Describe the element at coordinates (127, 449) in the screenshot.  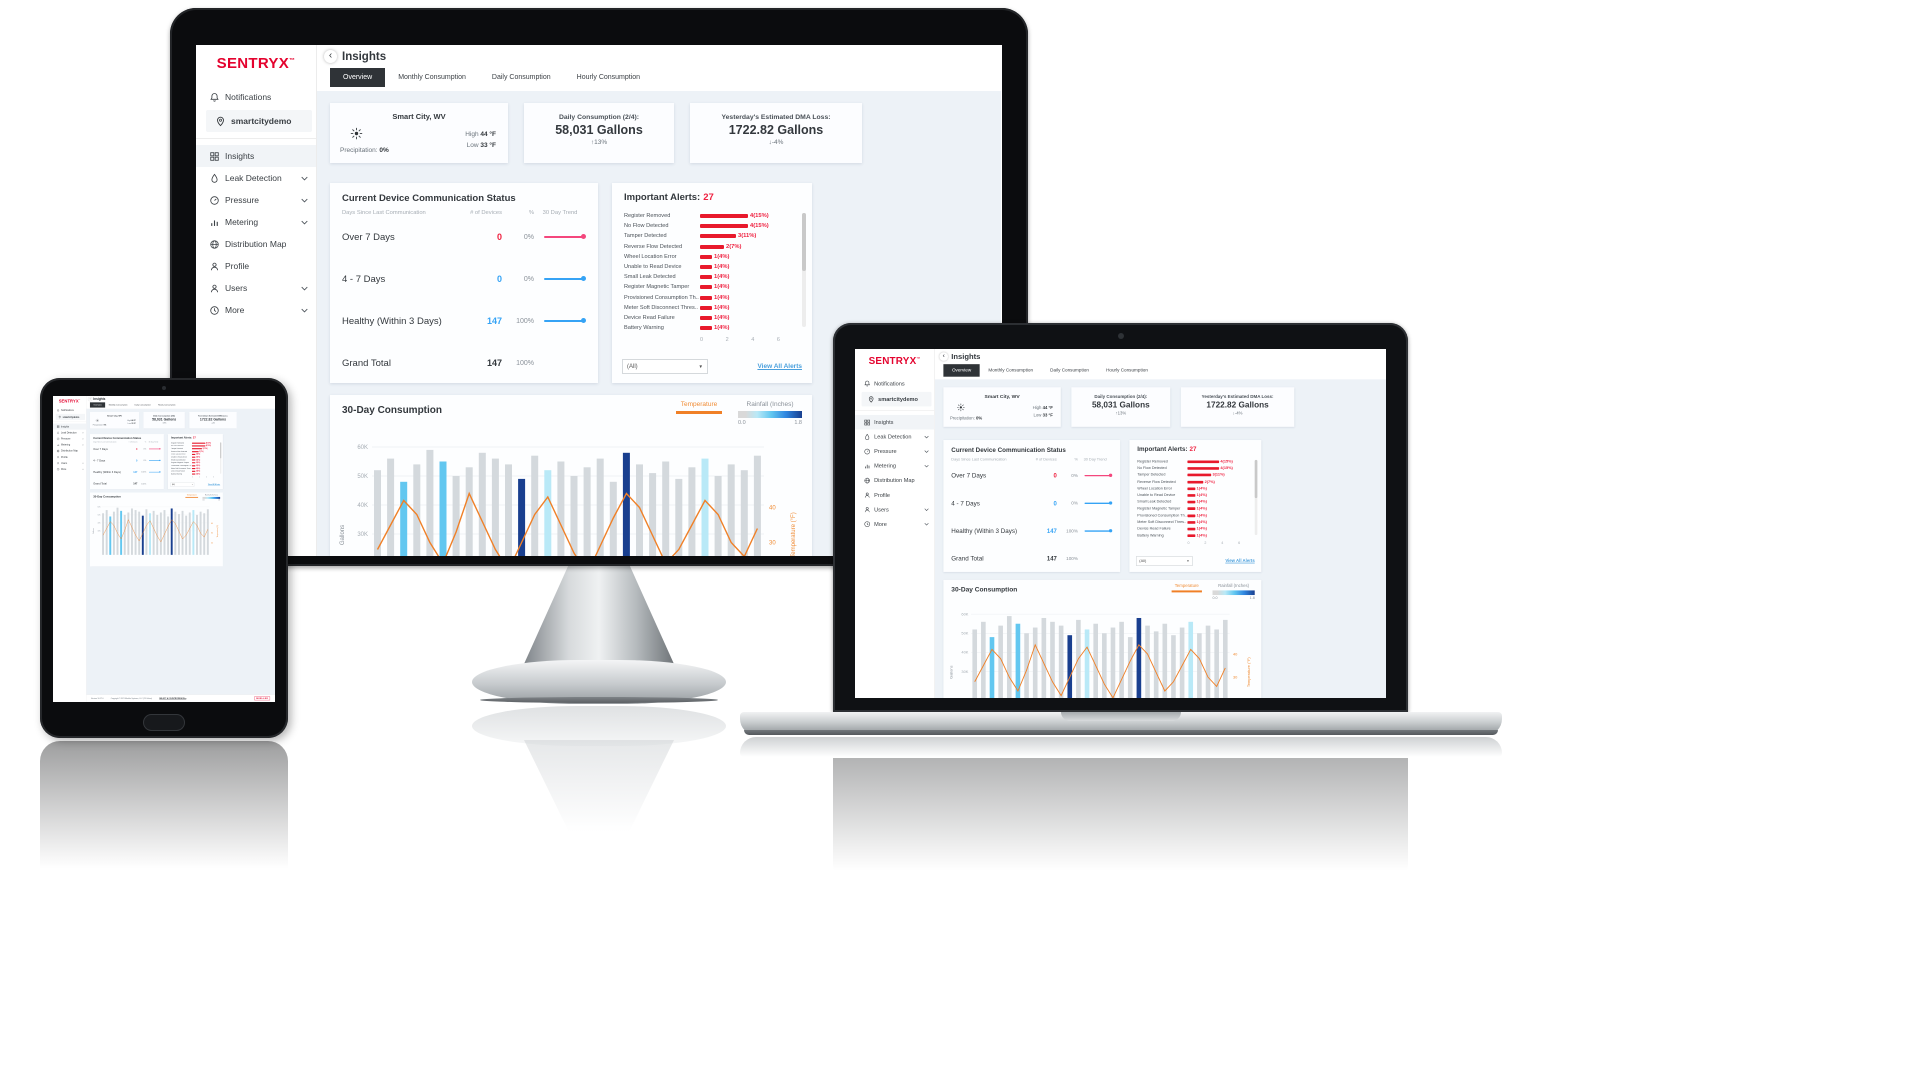
I see `status-row: Over 7 Days 0 0%` at that location.